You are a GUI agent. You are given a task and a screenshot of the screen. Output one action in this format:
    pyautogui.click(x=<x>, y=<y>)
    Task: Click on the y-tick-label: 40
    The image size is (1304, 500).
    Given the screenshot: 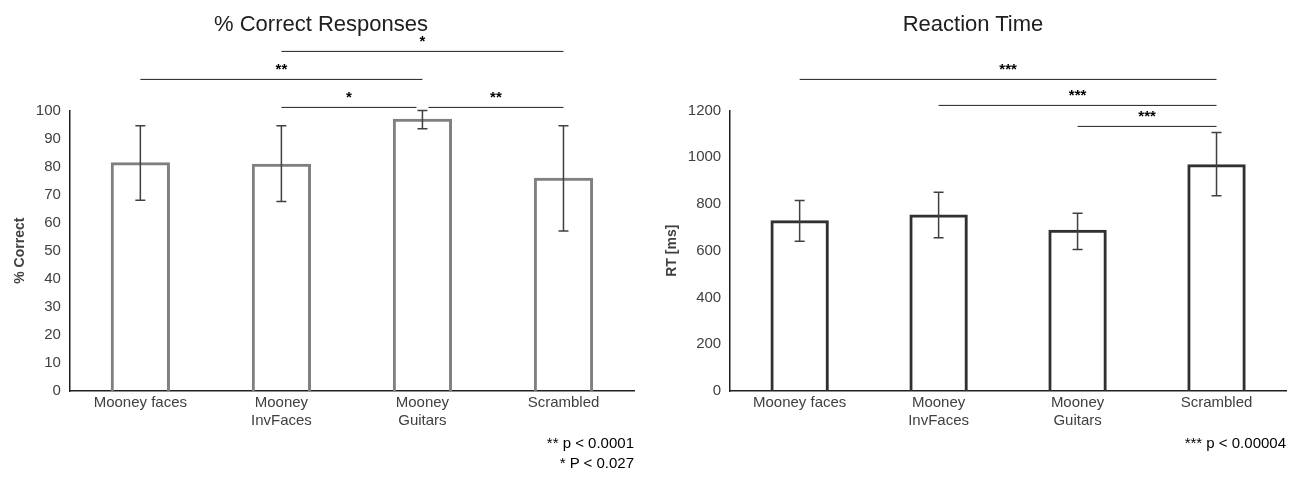 What is the action you would take?
    pyautogui.click(x=52, y=277)
    